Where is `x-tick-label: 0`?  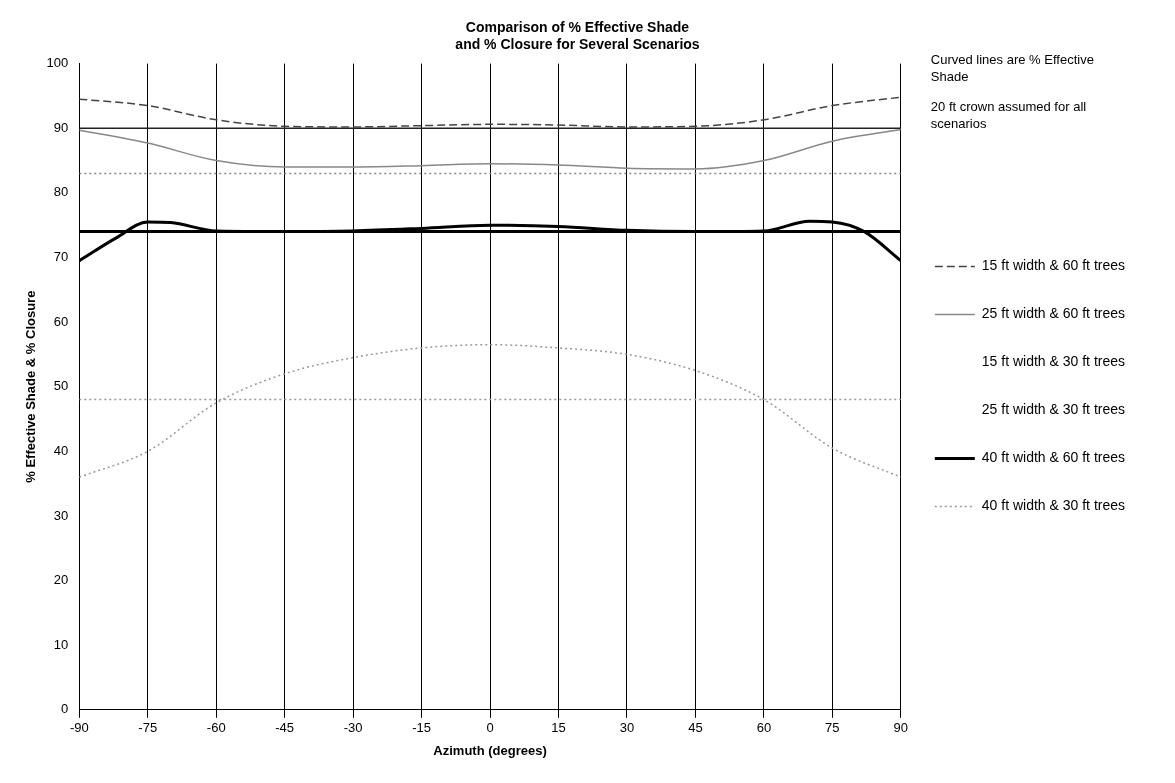 x-tick-label: 0 is located at coordinates (490, 728).